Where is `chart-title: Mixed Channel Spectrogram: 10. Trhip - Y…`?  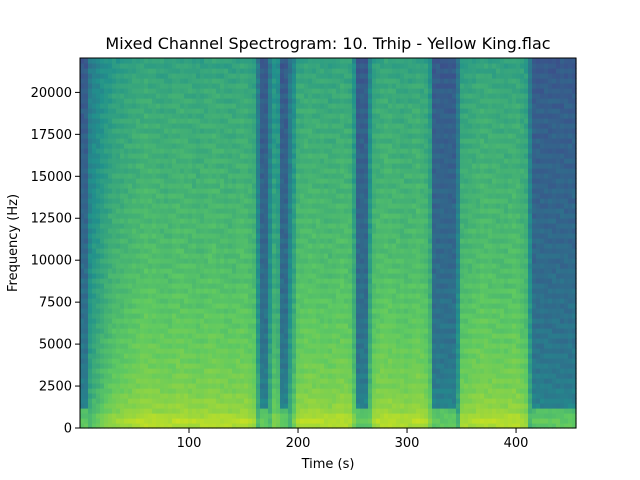 chart-title: Mixed Channel Spectrogram: 10. Trhip - Y… is located at coordinates (327, 43).